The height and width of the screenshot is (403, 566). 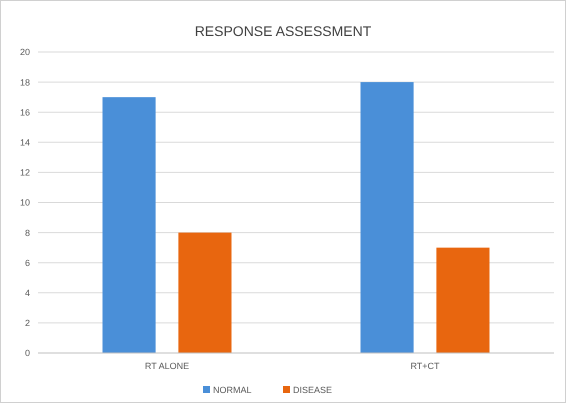 I want to click on y-tick-label: 6, so click(x=27, y=263).